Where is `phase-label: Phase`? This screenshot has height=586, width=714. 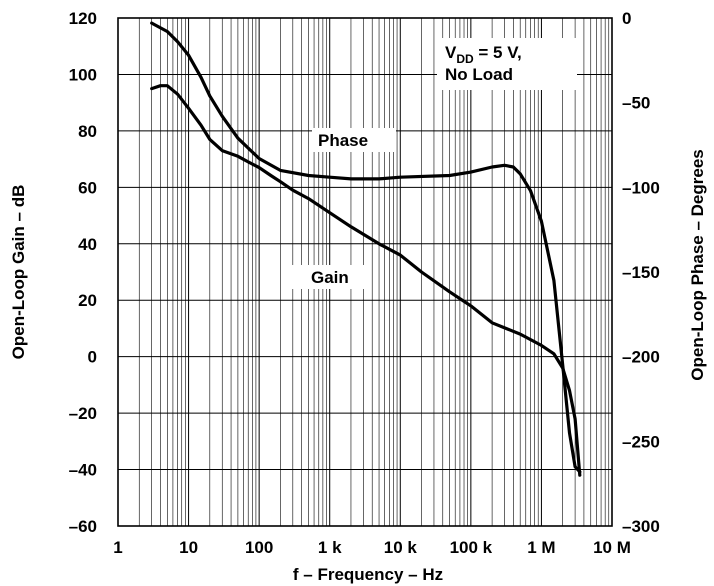
phase-label: Phase is located at coordinates (343, 140).